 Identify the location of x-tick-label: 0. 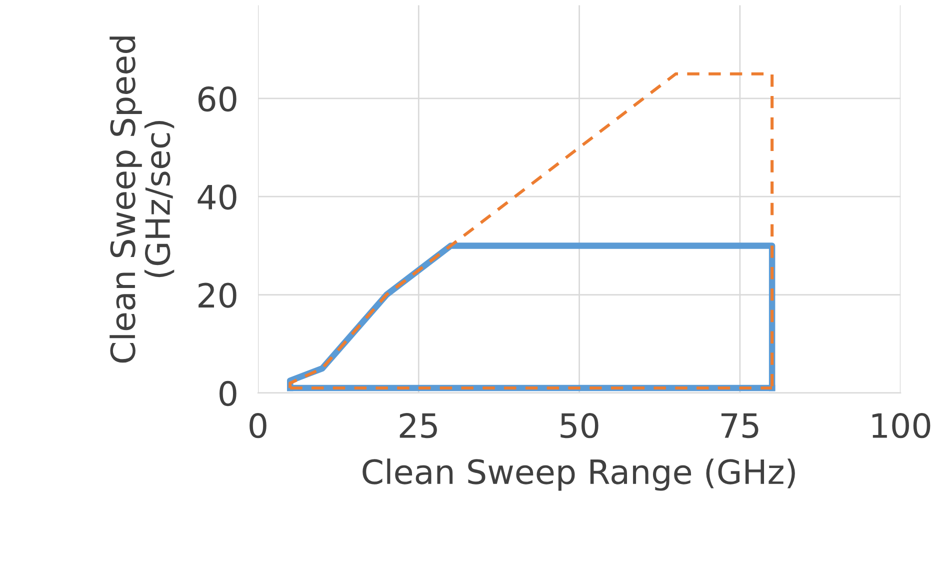
(258, 425).